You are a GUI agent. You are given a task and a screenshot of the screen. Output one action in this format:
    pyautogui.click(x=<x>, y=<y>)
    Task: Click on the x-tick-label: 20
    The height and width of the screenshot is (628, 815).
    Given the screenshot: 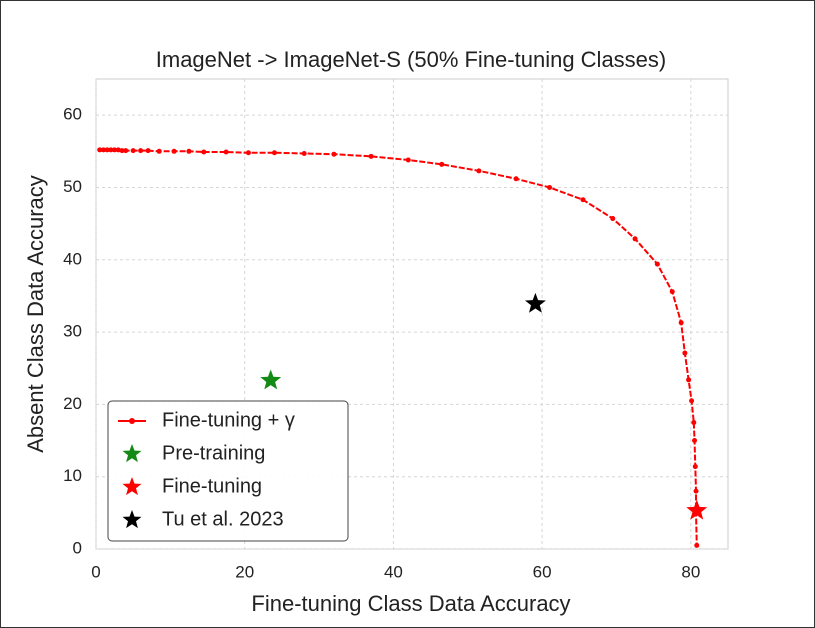 What is the action you would take?
    pyautogui.click(x=244, y=571)
    